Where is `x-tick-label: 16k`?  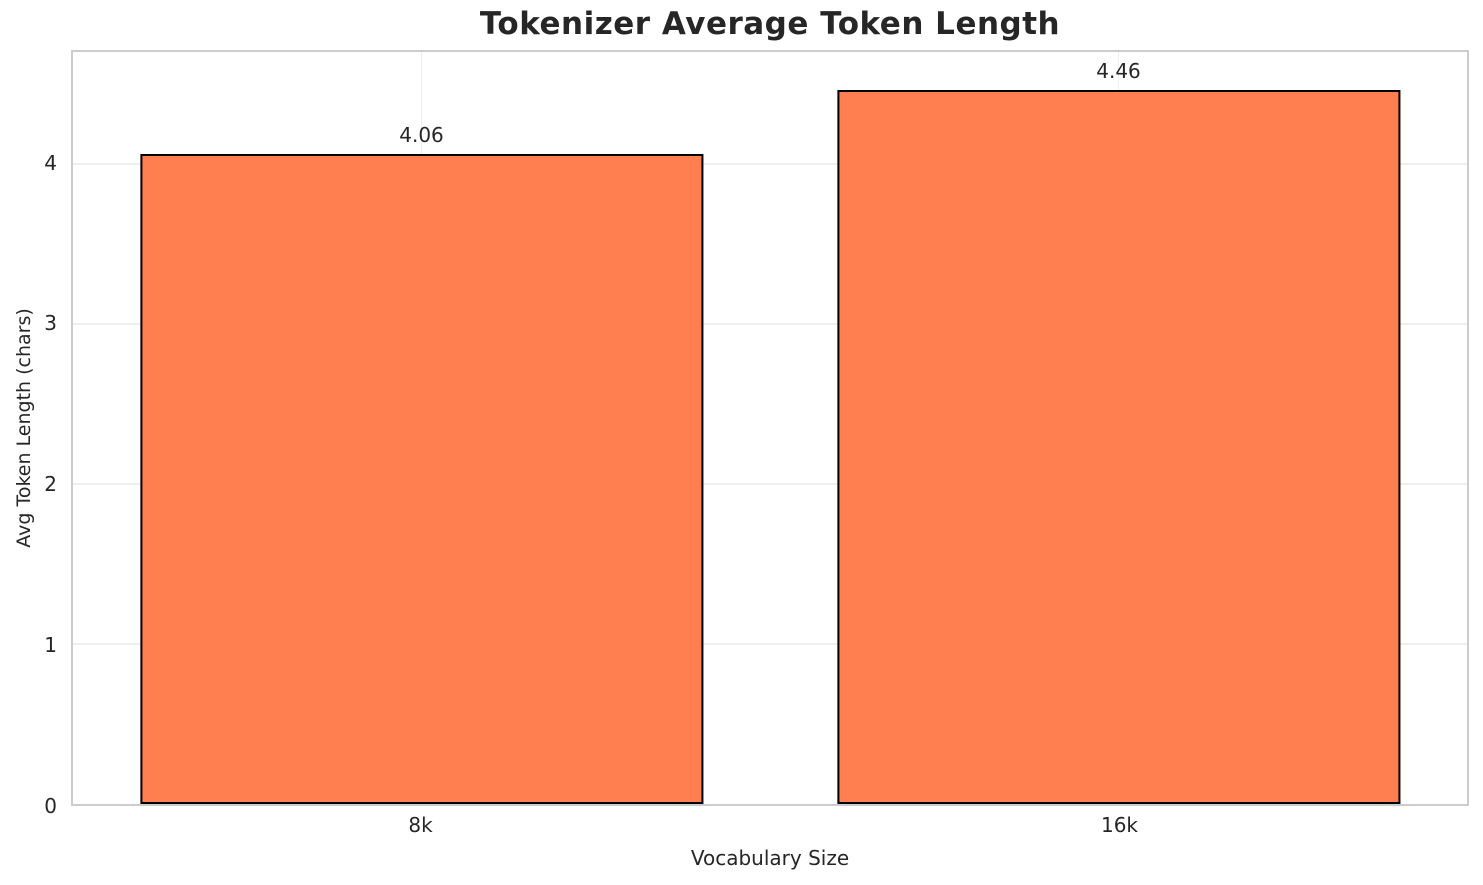 x-tick-label: 16k is located at coordinates (1119, 825).